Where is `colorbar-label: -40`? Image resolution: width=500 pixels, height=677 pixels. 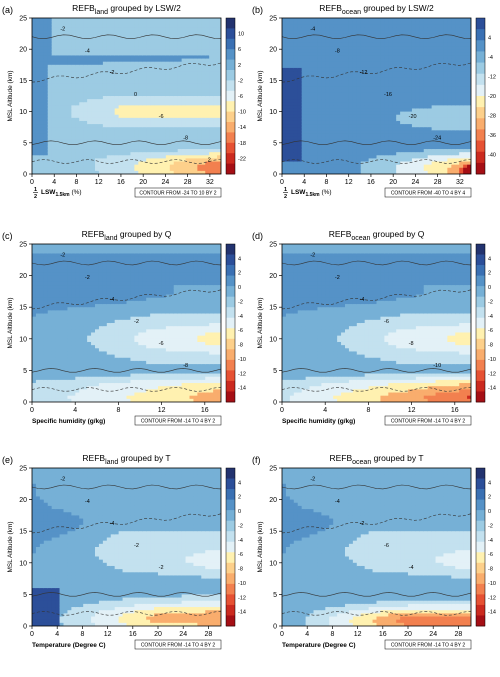
colorbar-label: -40 is located at coordinates (492, 156).